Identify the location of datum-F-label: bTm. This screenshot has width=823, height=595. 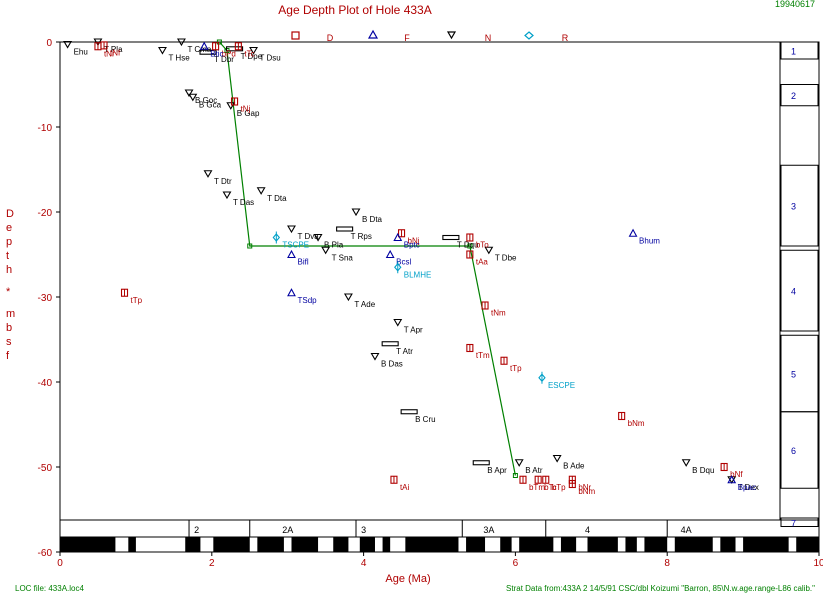
(537, 487).